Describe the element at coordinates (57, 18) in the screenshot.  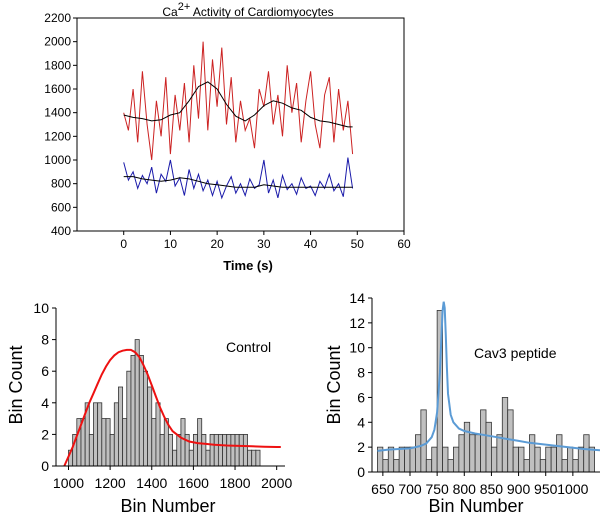
I see `y-tick-label: 2200` at that location.